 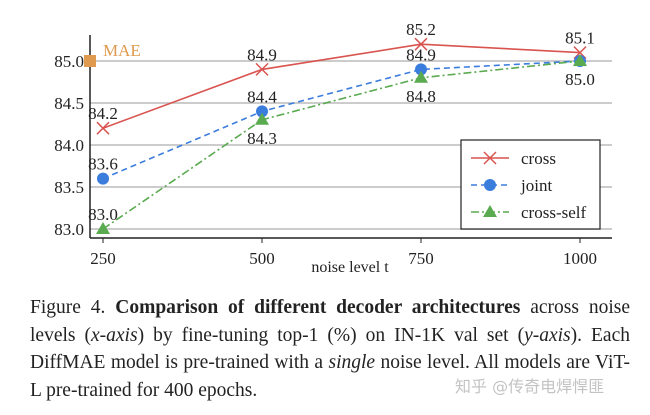 What do you see at coordinates (103, 164) in the screenshot?
I see `data-label: 83.6` at bounding box center [103, 164].